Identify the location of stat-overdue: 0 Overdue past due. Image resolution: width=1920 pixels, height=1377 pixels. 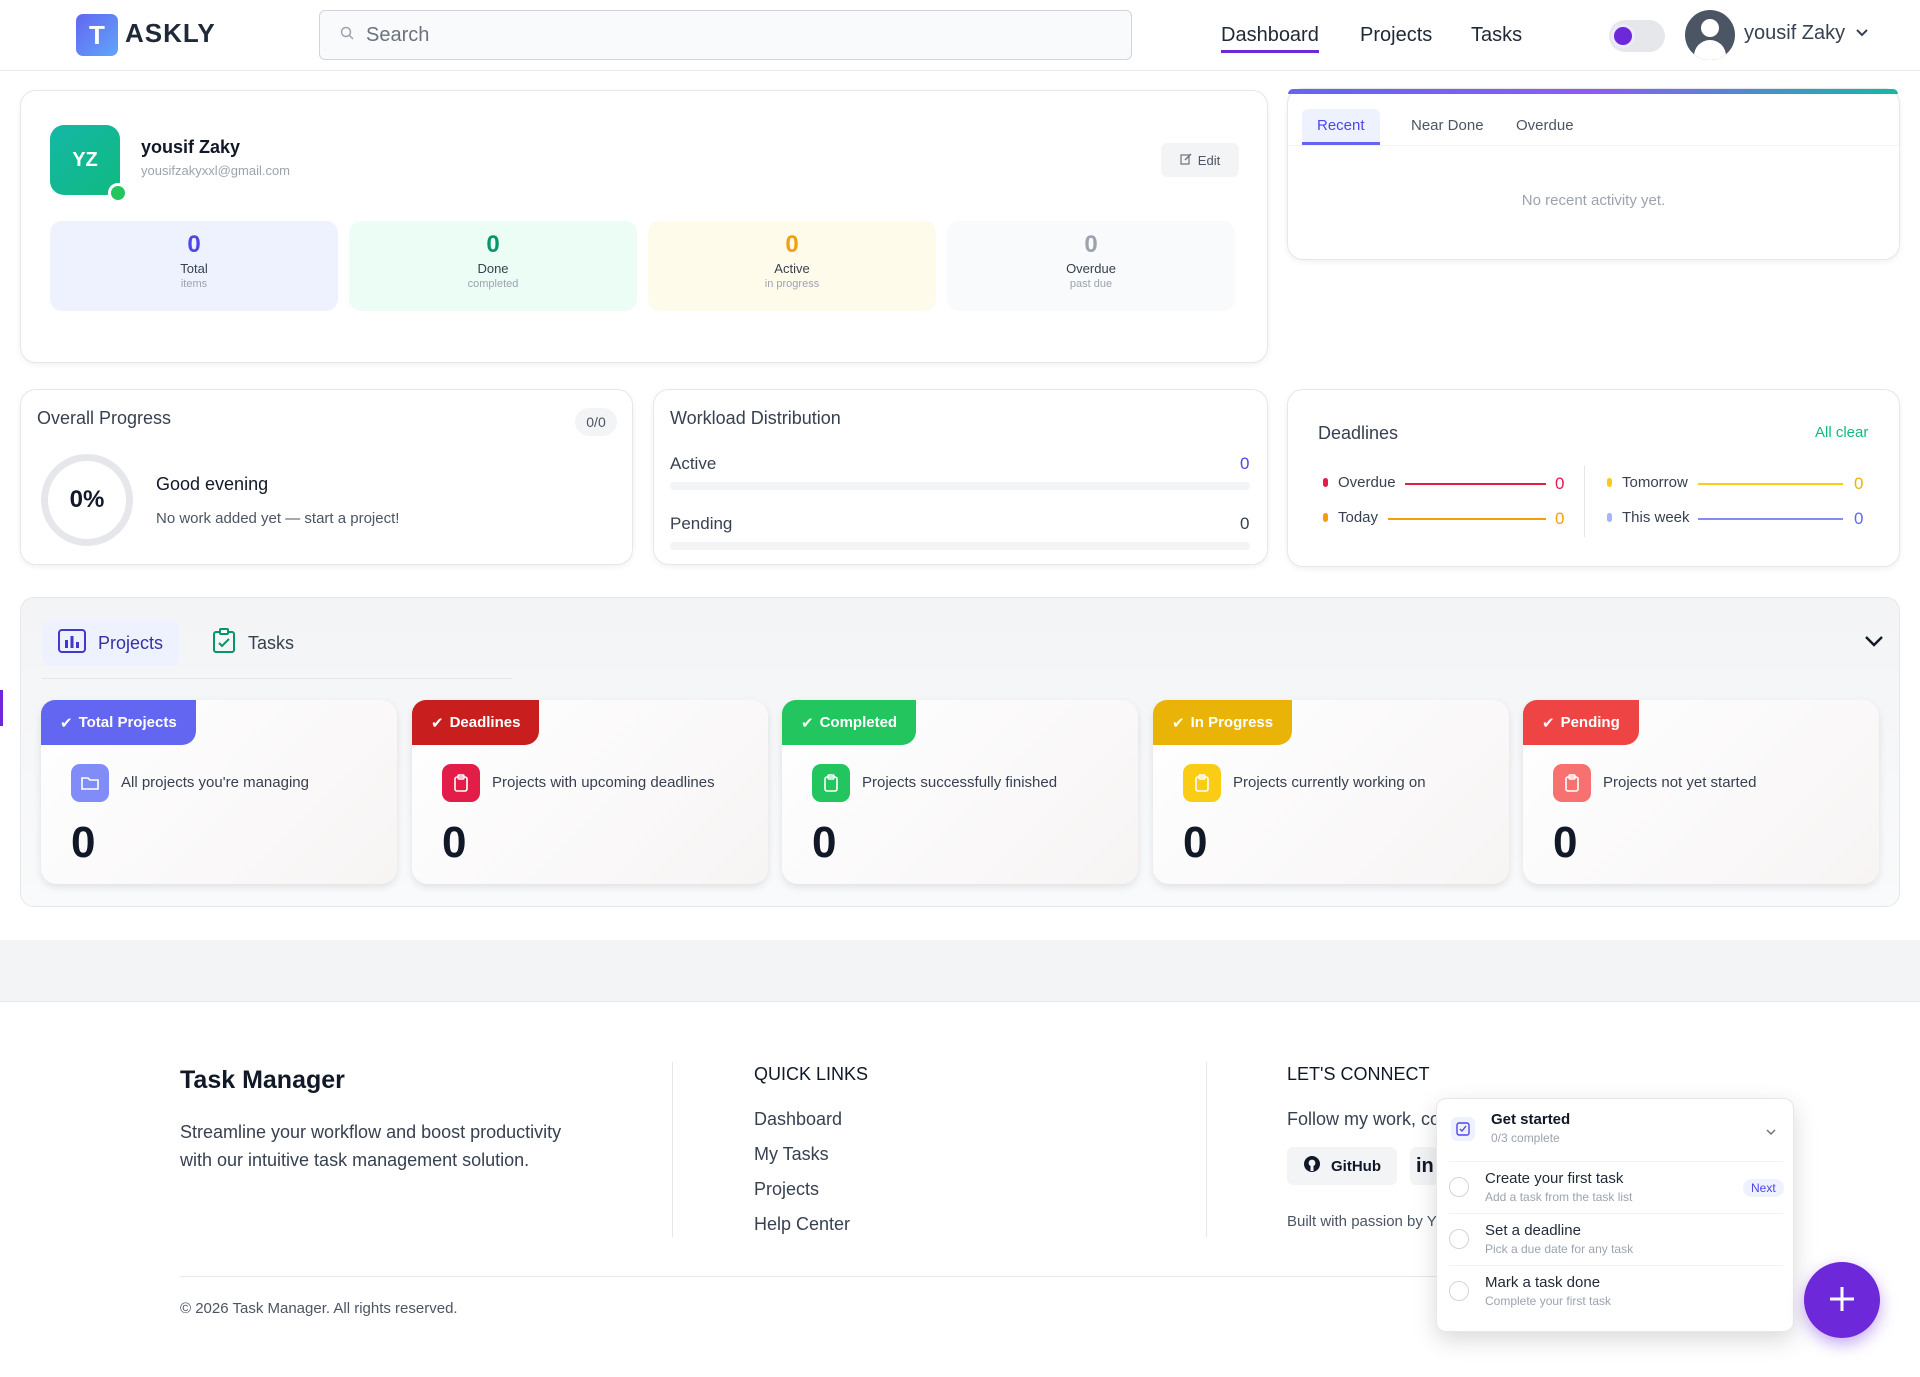
(1091, 266).